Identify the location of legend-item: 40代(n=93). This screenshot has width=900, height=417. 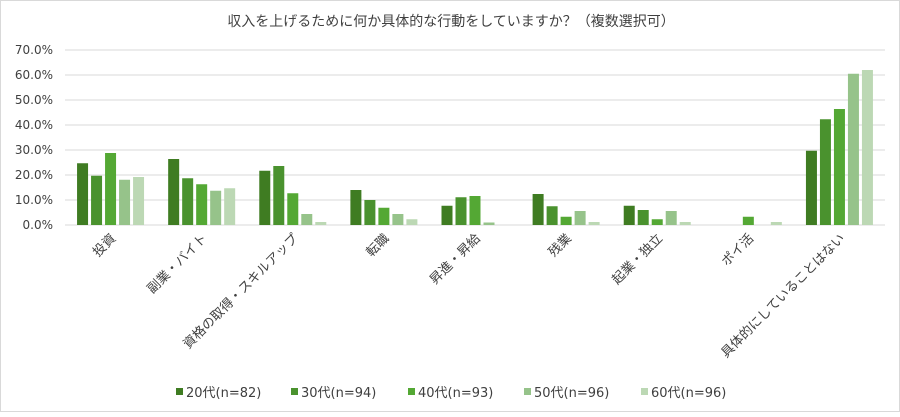
(450, 393).